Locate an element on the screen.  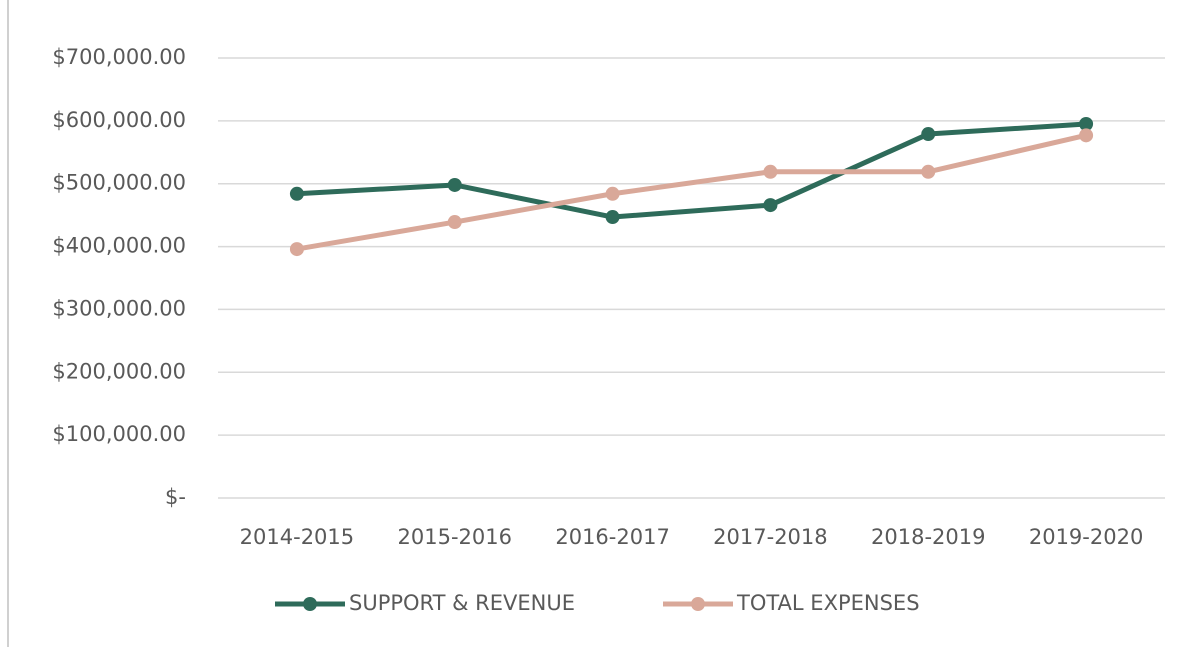
y-tick-label: $600,000.00 is located at coordinates (119, 120).